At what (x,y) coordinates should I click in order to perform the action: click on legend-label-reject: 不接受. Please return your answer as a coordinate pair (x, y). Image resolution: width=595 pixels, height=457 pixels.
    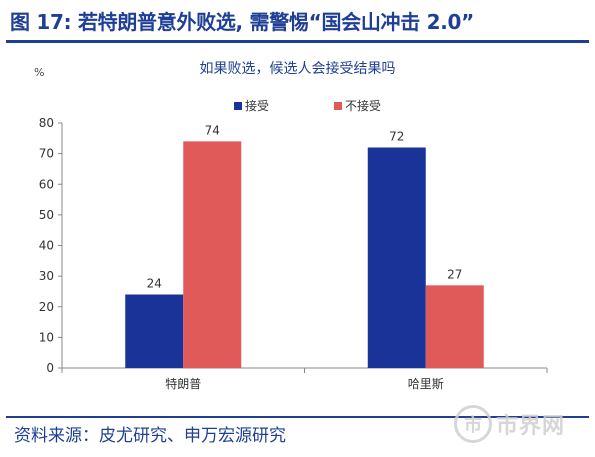
    Looking at the image, I should click on (363, 106).